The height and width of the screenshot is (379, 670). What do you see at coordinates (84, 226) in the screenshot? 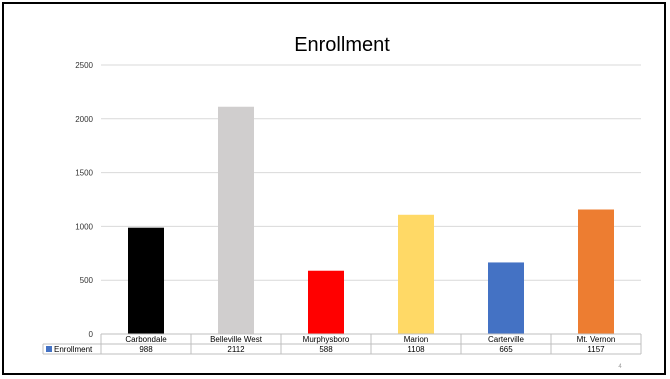
I see `y-tick-label: 1000` at bounding box center [84, 226].